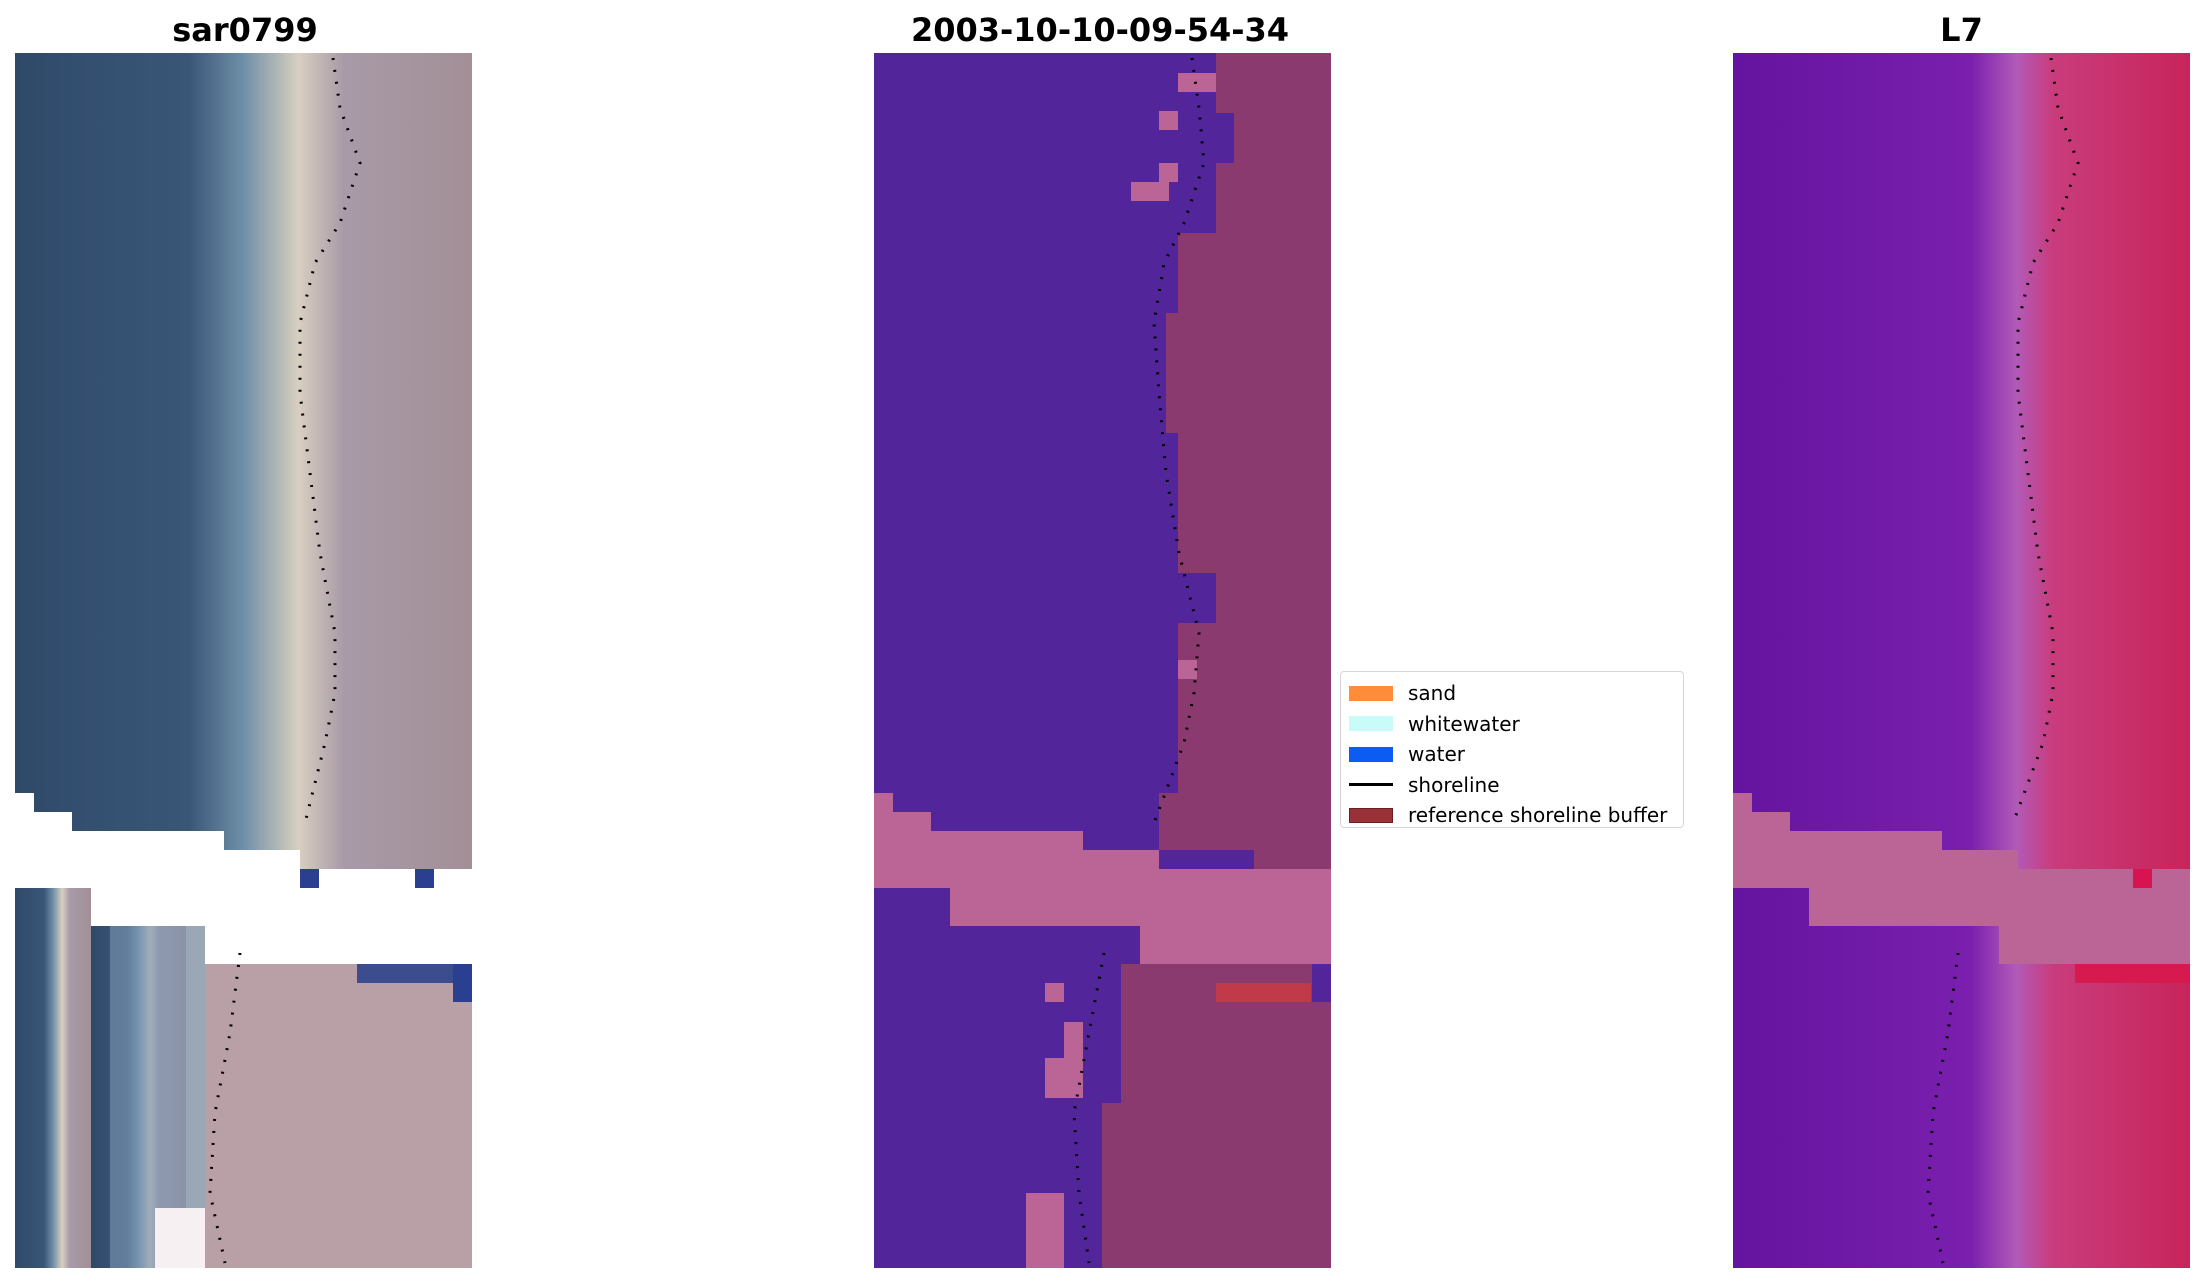 The width and height of the screenshot is (2200, 1283). I want to click on shoreline-line-icon, so click(1371, 785).